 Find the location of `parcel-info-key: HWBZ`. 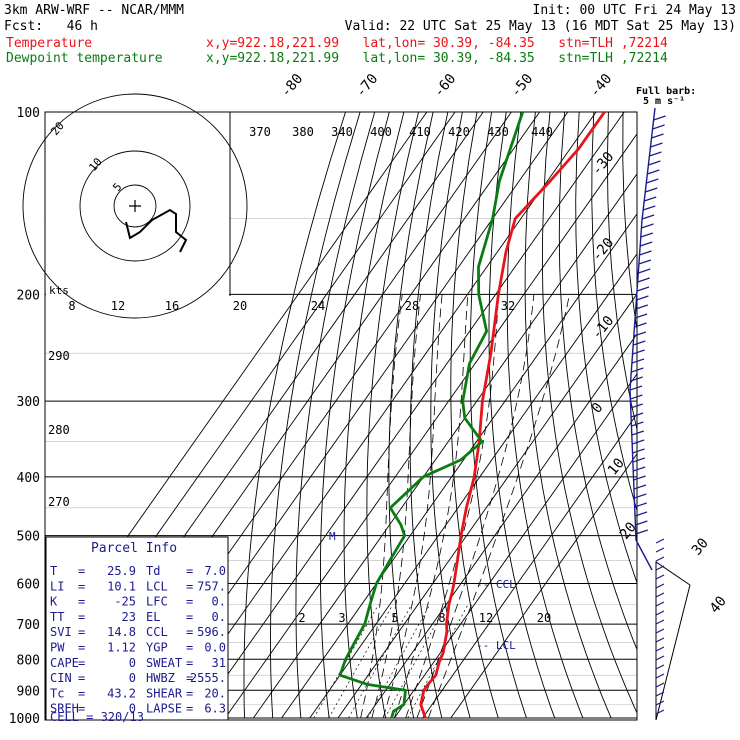

parcel-info-key: HWBZ is located at coordinates (160, 678).